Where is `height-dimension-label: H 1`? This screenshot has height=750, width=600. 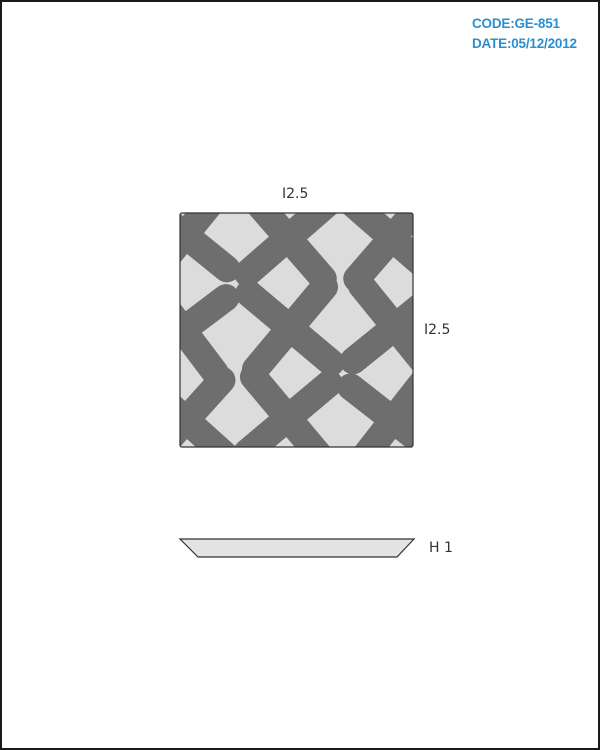
height-dimension-label: H 1 is located at coordinates (441, 548).